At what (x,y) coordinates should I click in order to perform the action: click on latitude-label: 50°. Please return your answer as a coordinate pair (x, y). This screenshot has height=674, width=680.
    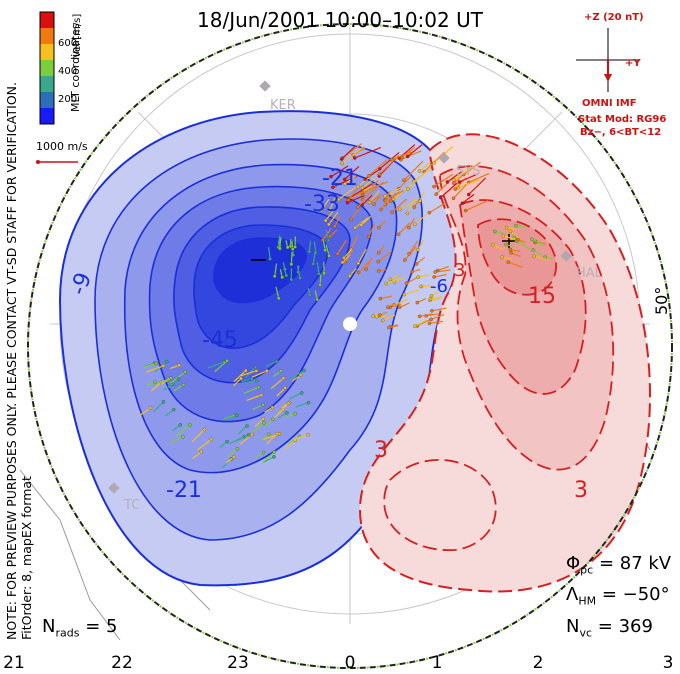
    Looking at the image, I should click on (661, 300).